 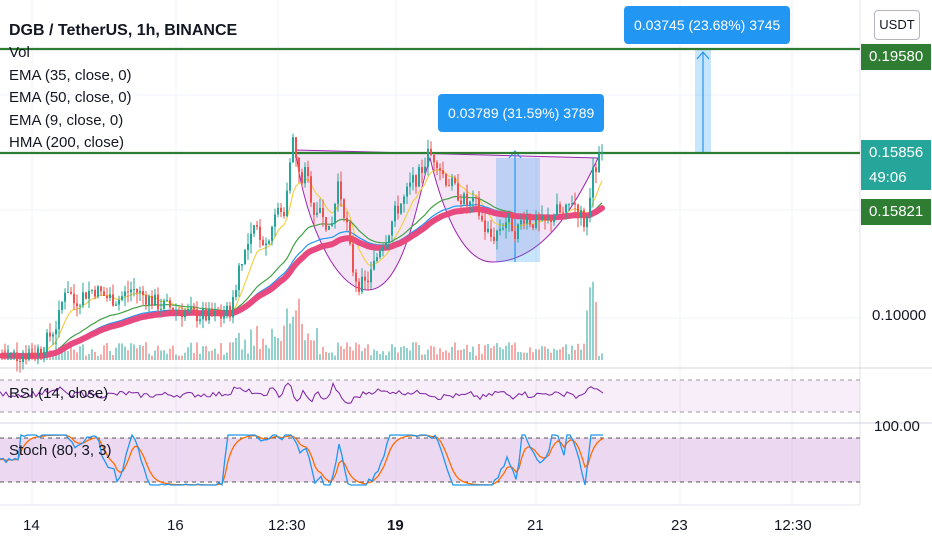 What do you see at coordinates (899, 315) in the screenshot?
I see `price-axis-tick: 0.10000` at bounding box center [899, 315].